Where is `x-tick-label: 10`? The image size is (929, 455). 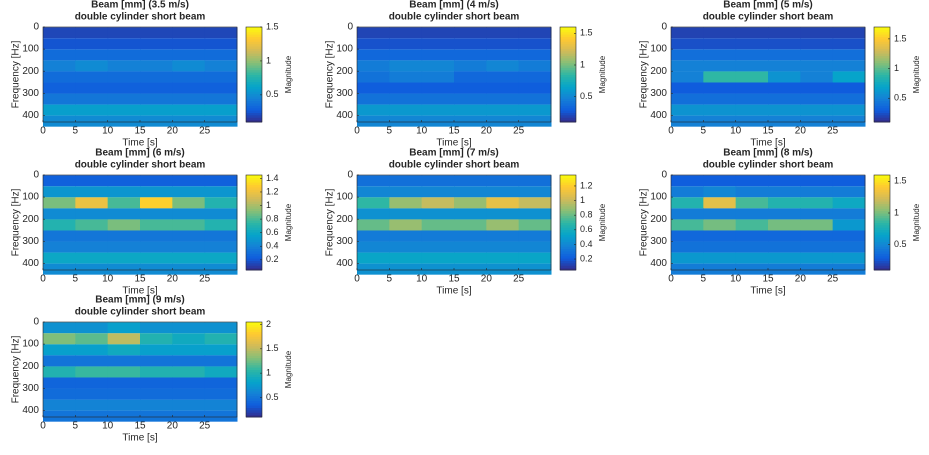 x-tick-label: 10 is located at coordinates (422, 131).